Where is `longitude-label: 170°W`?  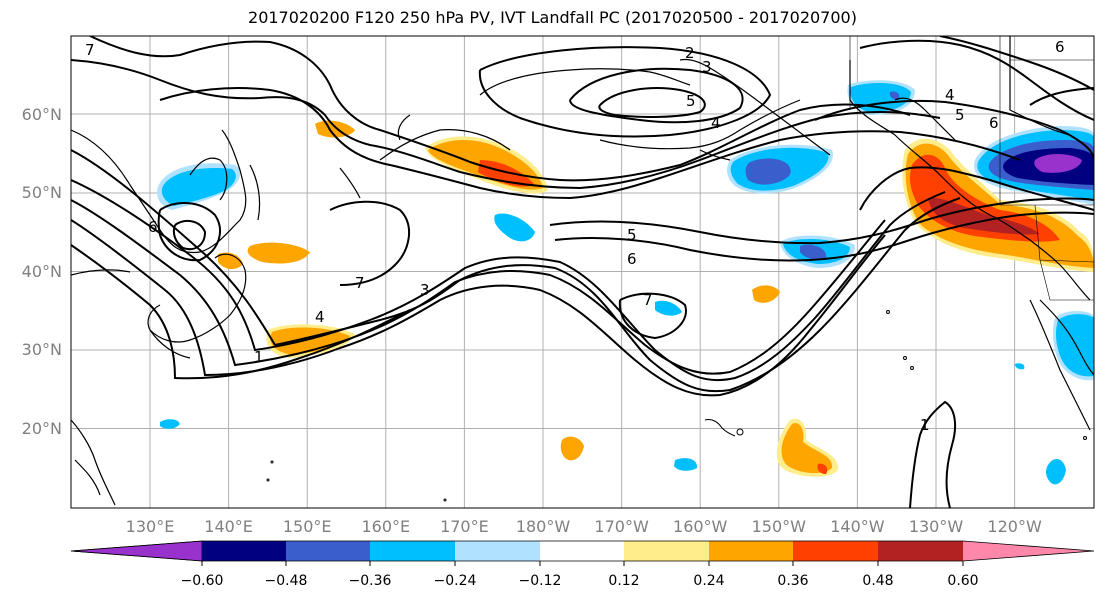
longitude-label: 170°W is located at coordinates (621, 526).